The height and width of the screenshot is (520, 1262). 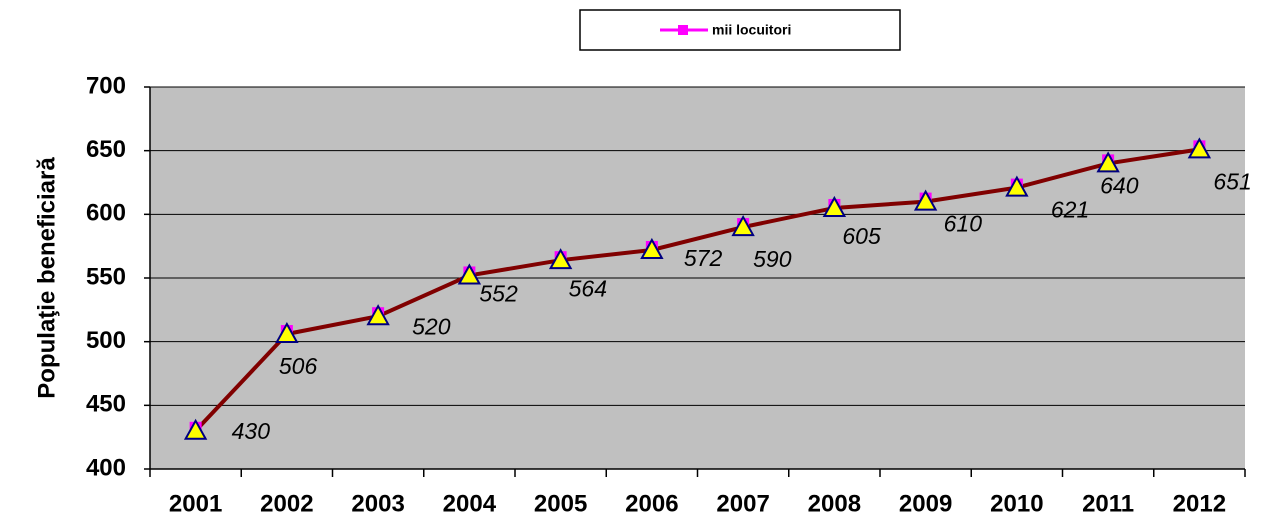 I want to click on x-tick-label: 2004, so click(x=470, y=503).